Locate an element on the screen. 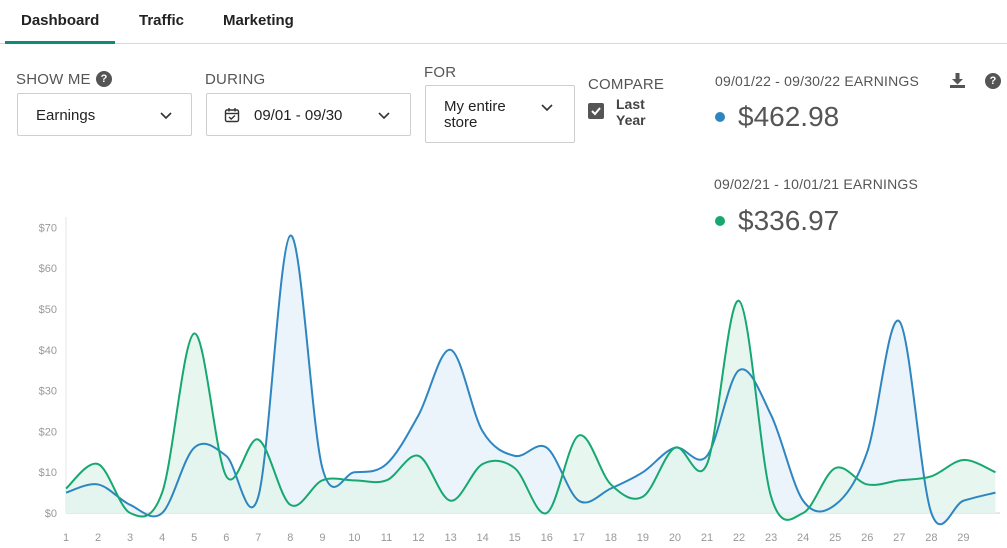 Image resolution: width=1007 pixels, height=548 pixels. compare-checkbox is located at coordinates (596, 111).